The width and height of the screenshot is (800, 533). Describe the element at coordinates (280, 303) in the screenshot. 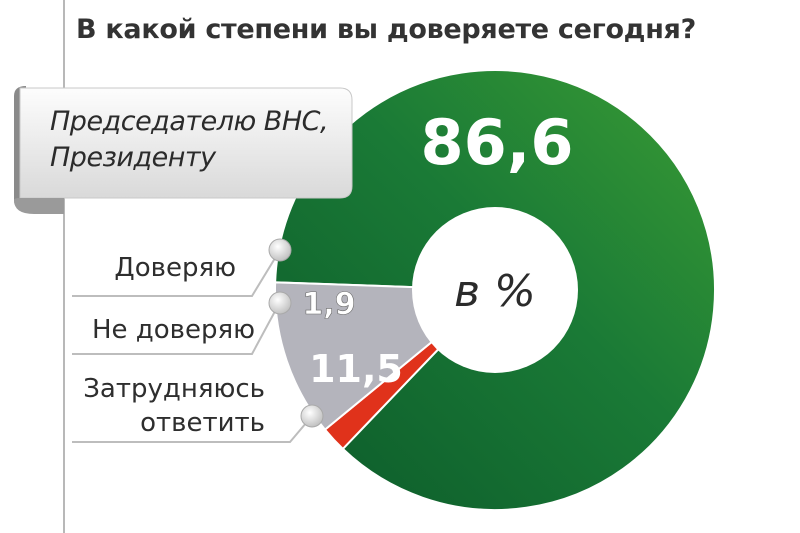

I see `legend-dot-distrust` at that location.